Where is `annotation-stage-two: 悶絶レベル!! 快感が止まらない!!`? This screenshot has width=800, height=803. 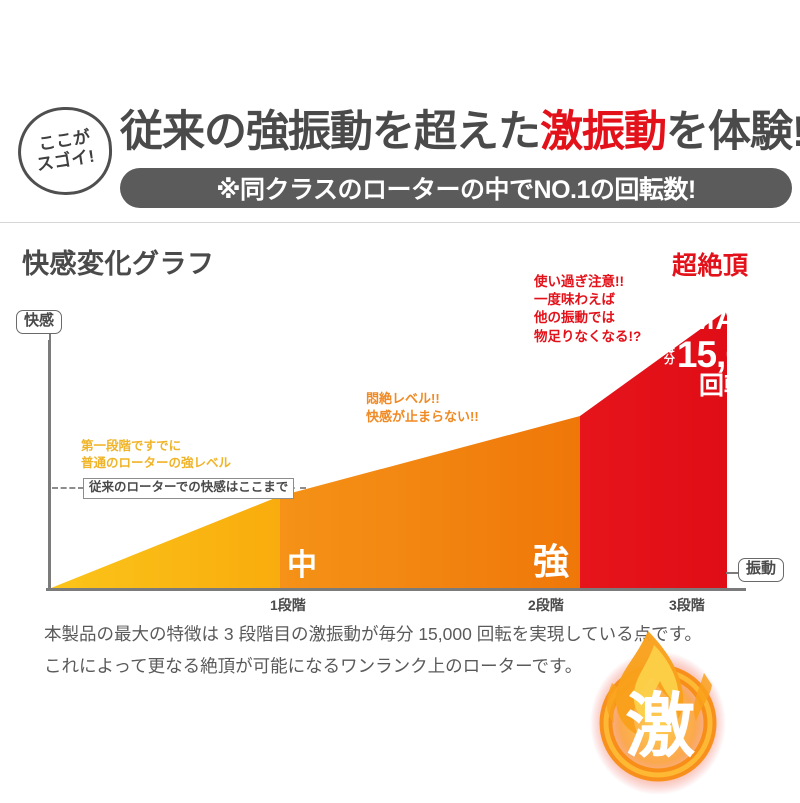
annotation-stage-two: 悶絶レベル!! 快感が止まらない!! is located at coordinates (422, 407).